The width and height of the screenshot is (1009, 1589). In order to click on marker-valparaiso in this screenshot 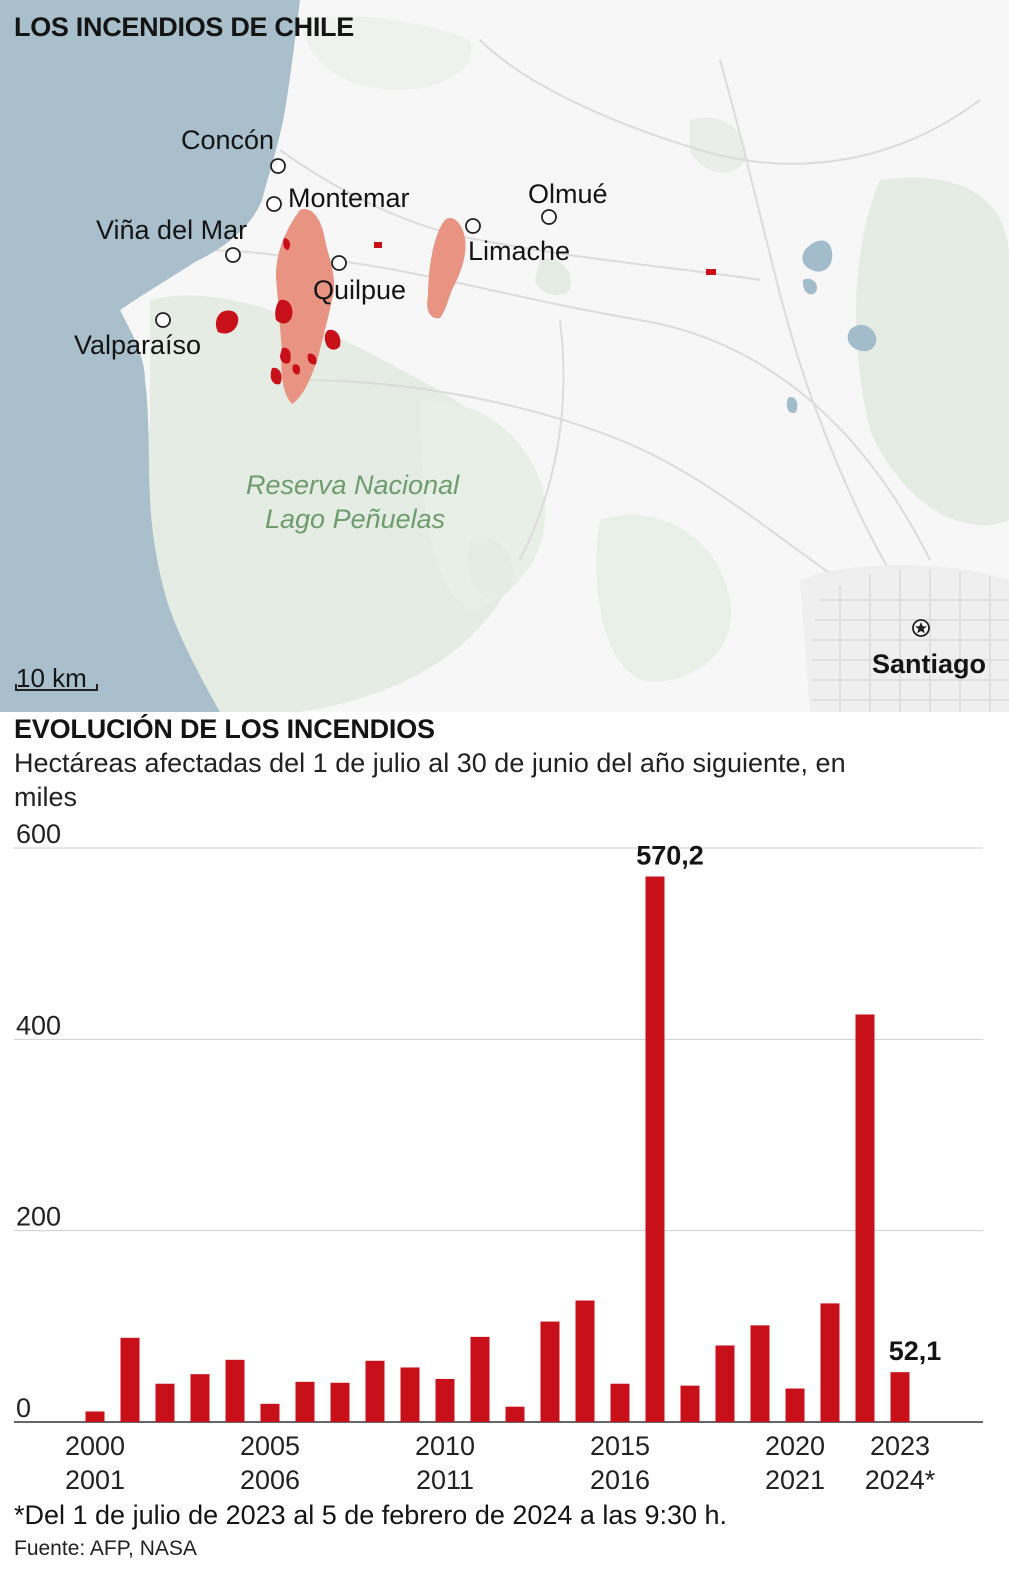, I will do `click(163, 320)`.